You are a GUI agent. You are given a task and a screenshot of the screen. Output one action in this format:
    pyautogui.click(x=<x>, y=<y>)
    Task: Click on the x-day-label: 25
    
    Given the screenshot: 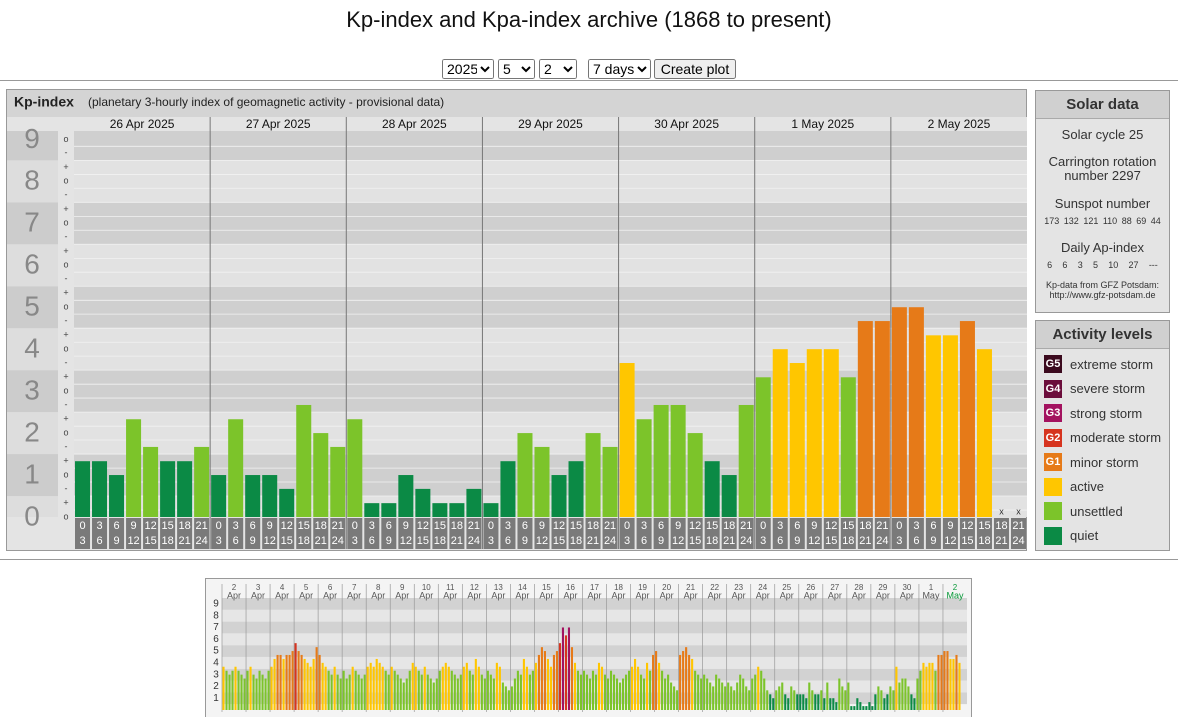 What is the action you would take?
    pyautogui.click(x=786, y=587)
    